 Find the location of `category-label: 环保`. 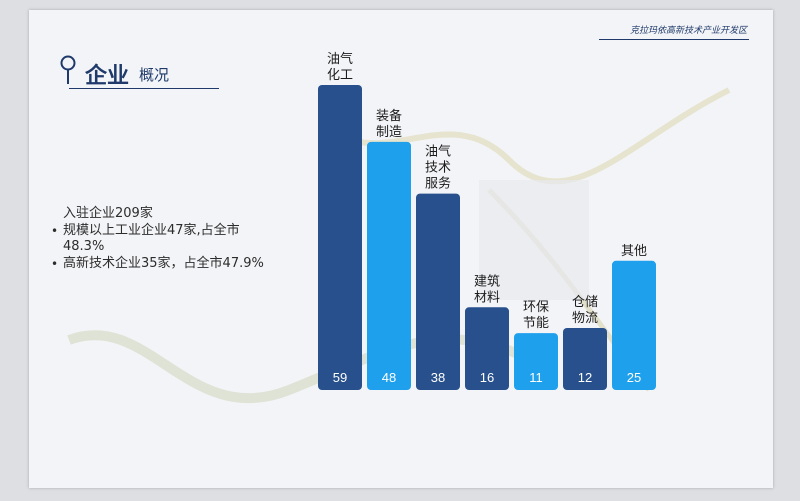

category-label: 环保 is located at coordinates (536, 307).